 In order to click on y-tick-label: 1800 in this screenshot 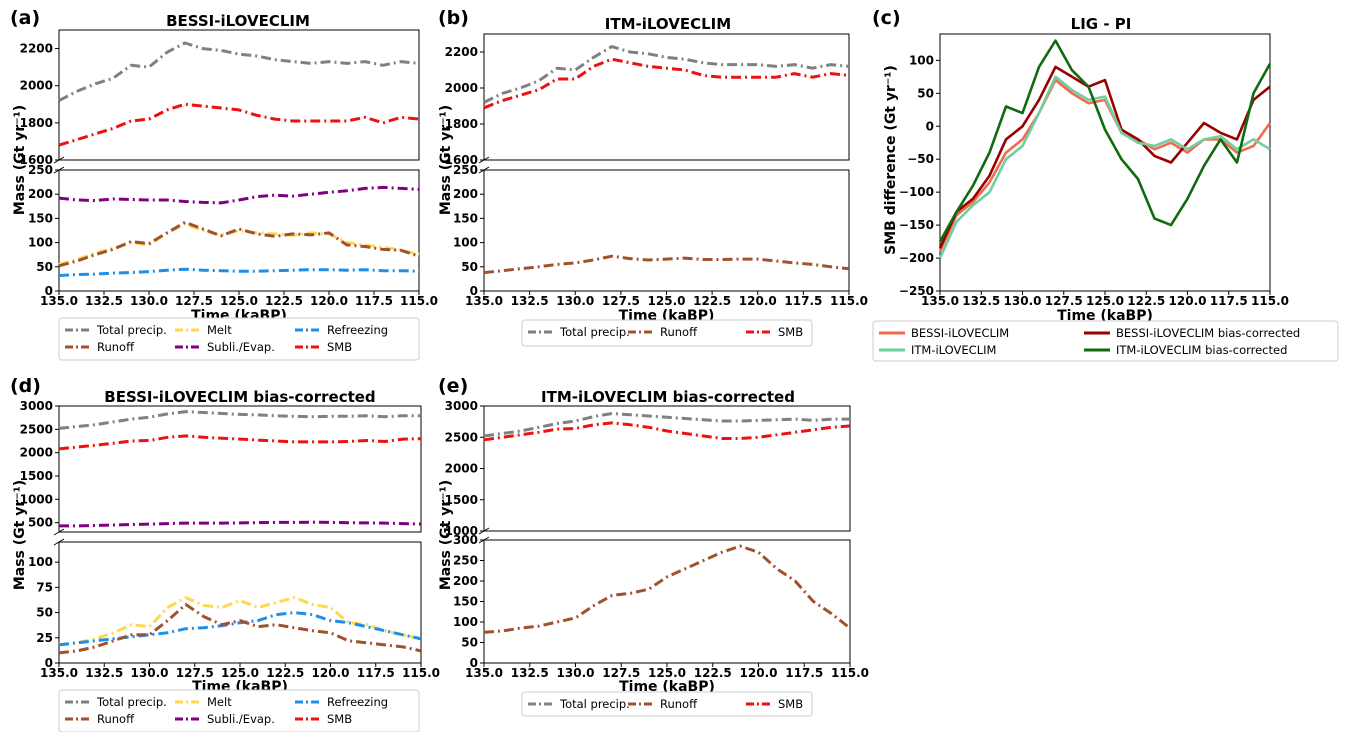, I will do `click(36, 123)`.